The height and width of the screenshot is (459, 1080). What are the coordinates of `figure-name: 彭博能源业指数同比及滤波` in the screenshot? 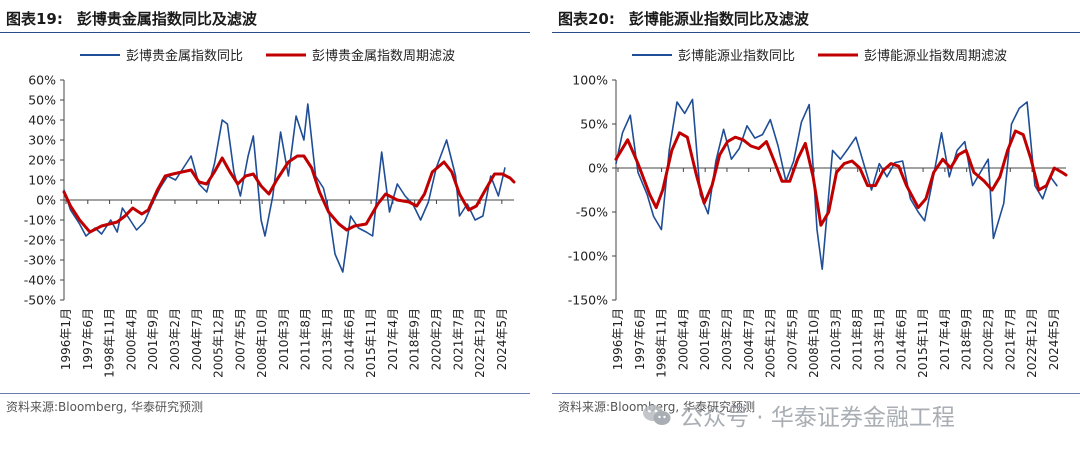 It's located at (718, 19).